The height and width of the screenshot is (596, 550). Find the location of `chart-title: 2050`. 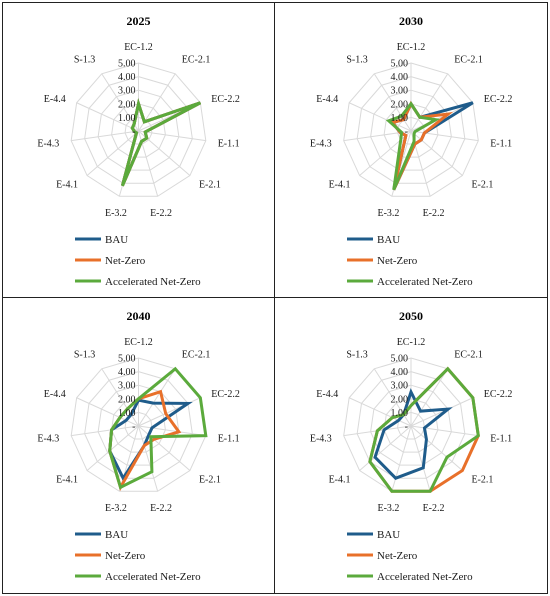

chart-title: 2050 is located at coordinates (411, 316).